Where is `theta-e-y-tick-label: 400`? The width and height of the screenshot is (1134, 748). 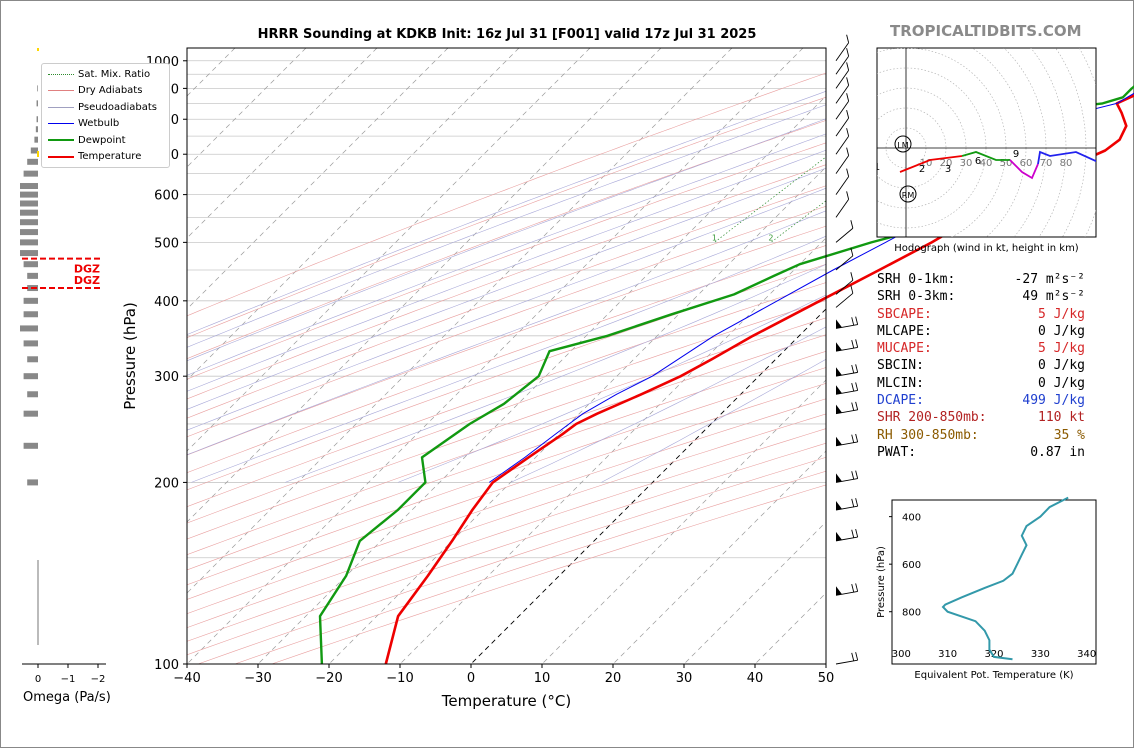
theta-e-y-tick-label: 400 is located at coordinates (911, 518).